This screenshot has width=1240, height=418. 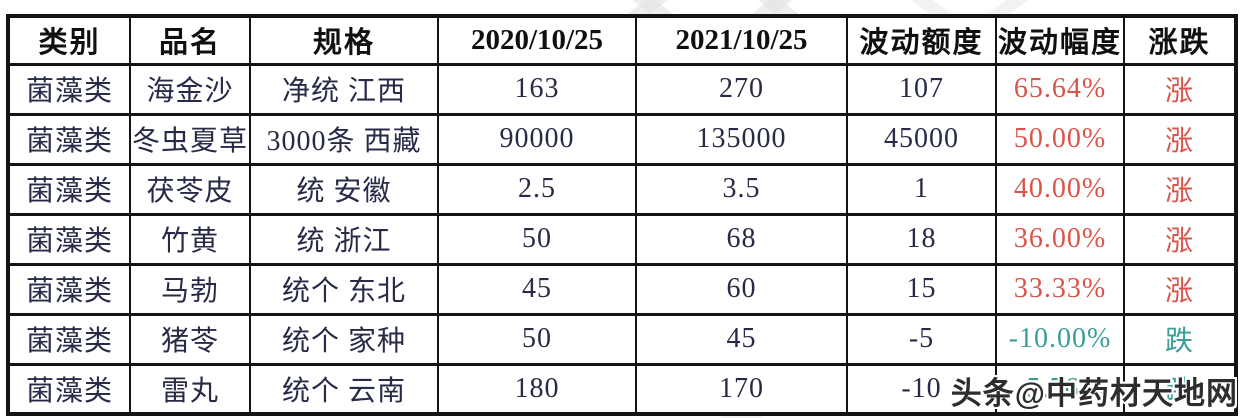 What do you see at coordinates (190, 139) in the screenshot?
I see `cell-product-name: 冬虫夏草` at bounding box center [190, 139].